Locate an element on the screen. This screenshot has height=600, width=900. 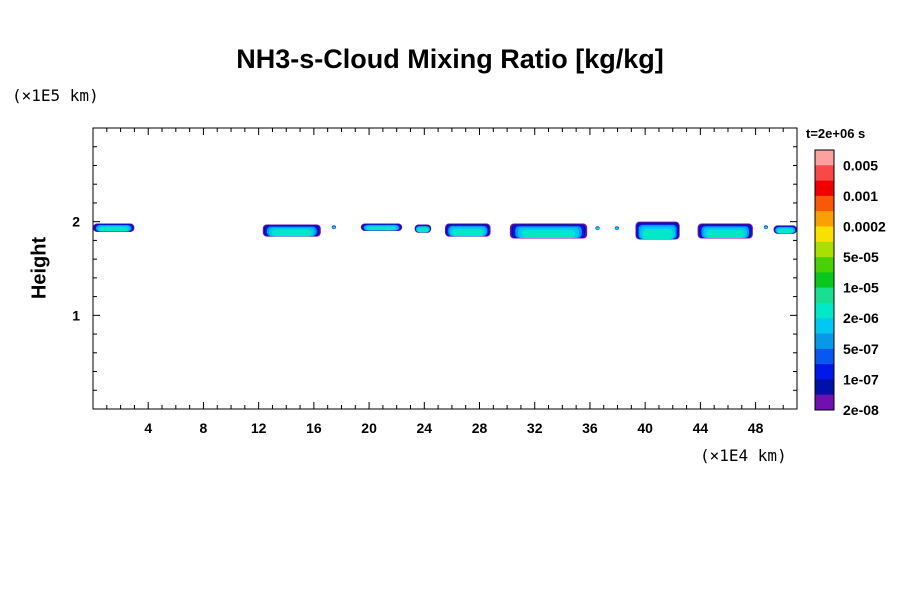
colorbar-label: 5e-05 is located at coordinates (861, 257).